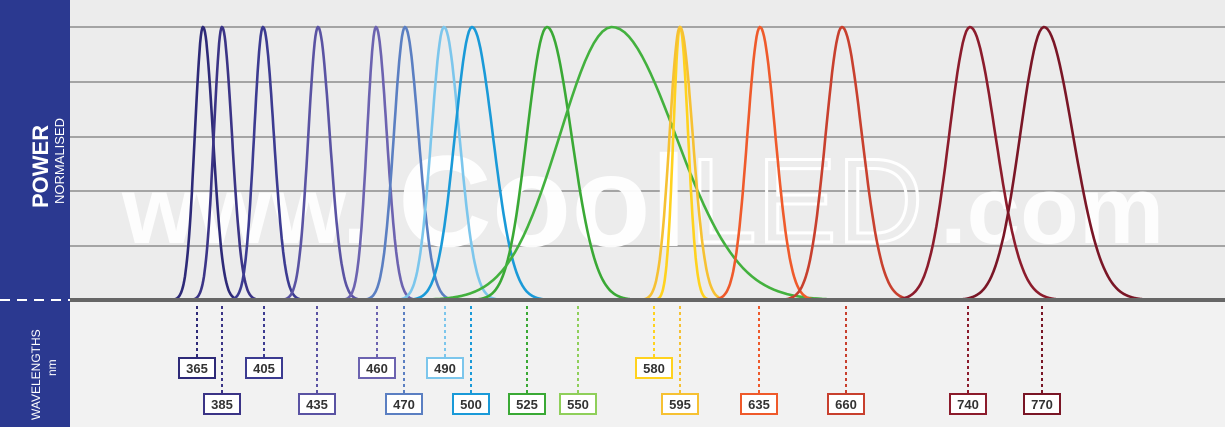  I want to click on wavelength-label: 550, so click(578, 404).